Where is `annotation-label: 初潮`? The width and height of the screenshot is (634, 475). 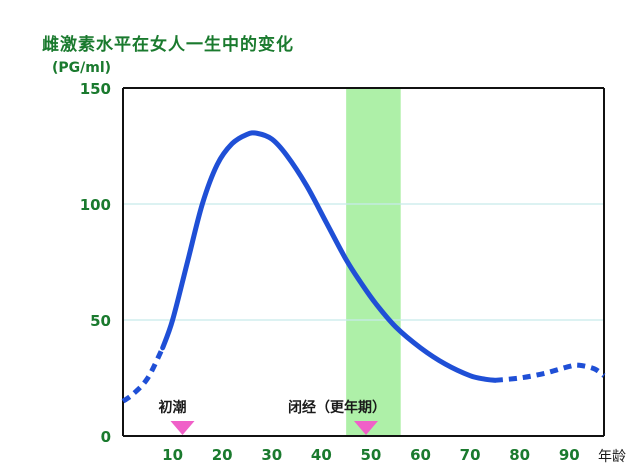 annotation-label: 初潮 is located at coordinates (173, 407).